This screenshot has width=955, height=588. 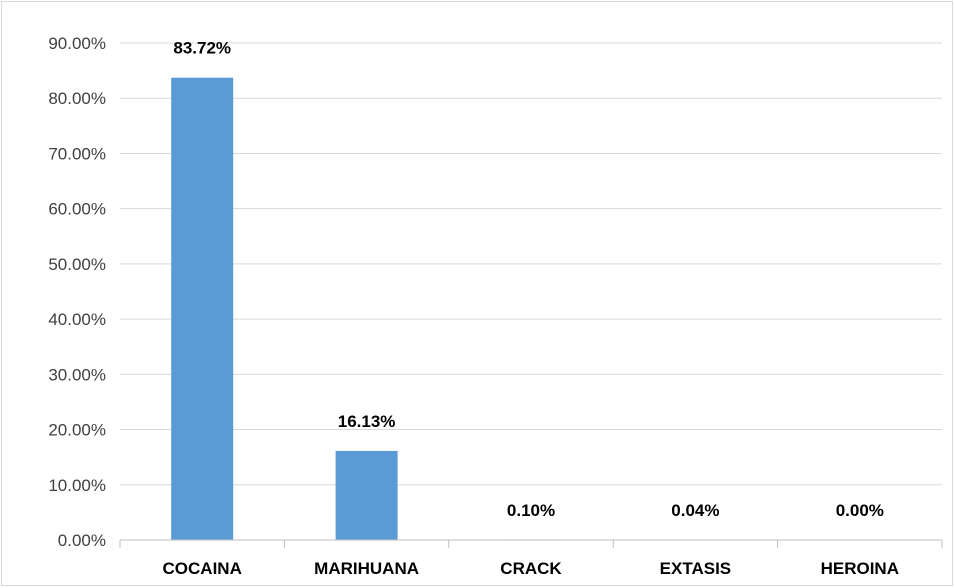 What do you see at coordinates (82, 540) in the screenshot?
I see `y-tick-label: 0.00%` at bounding box center [82, 540].